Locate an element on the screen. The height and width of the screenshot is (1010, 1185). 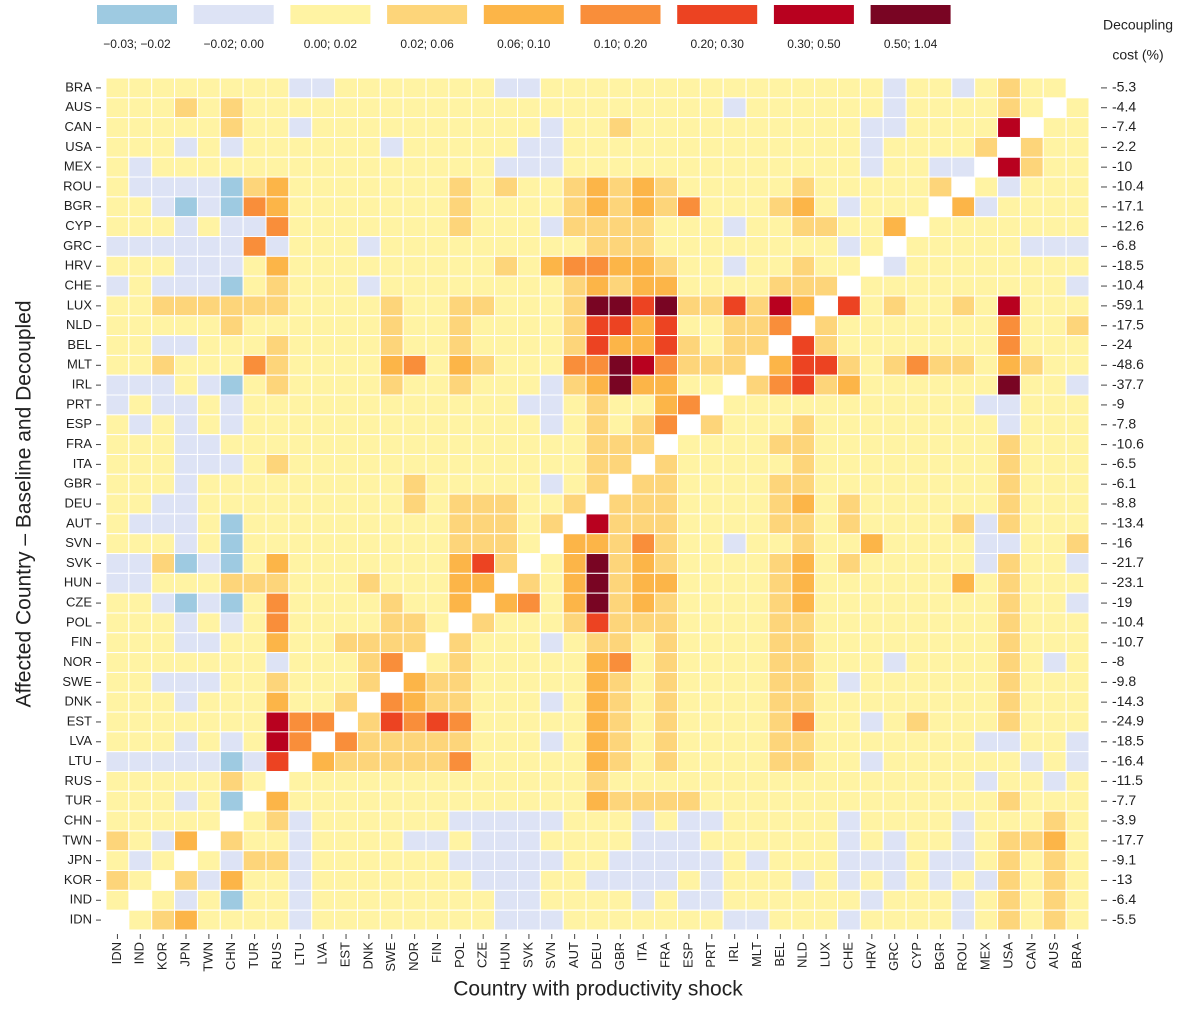
y-tick-label: BRA is located at coordinates (78, 86).